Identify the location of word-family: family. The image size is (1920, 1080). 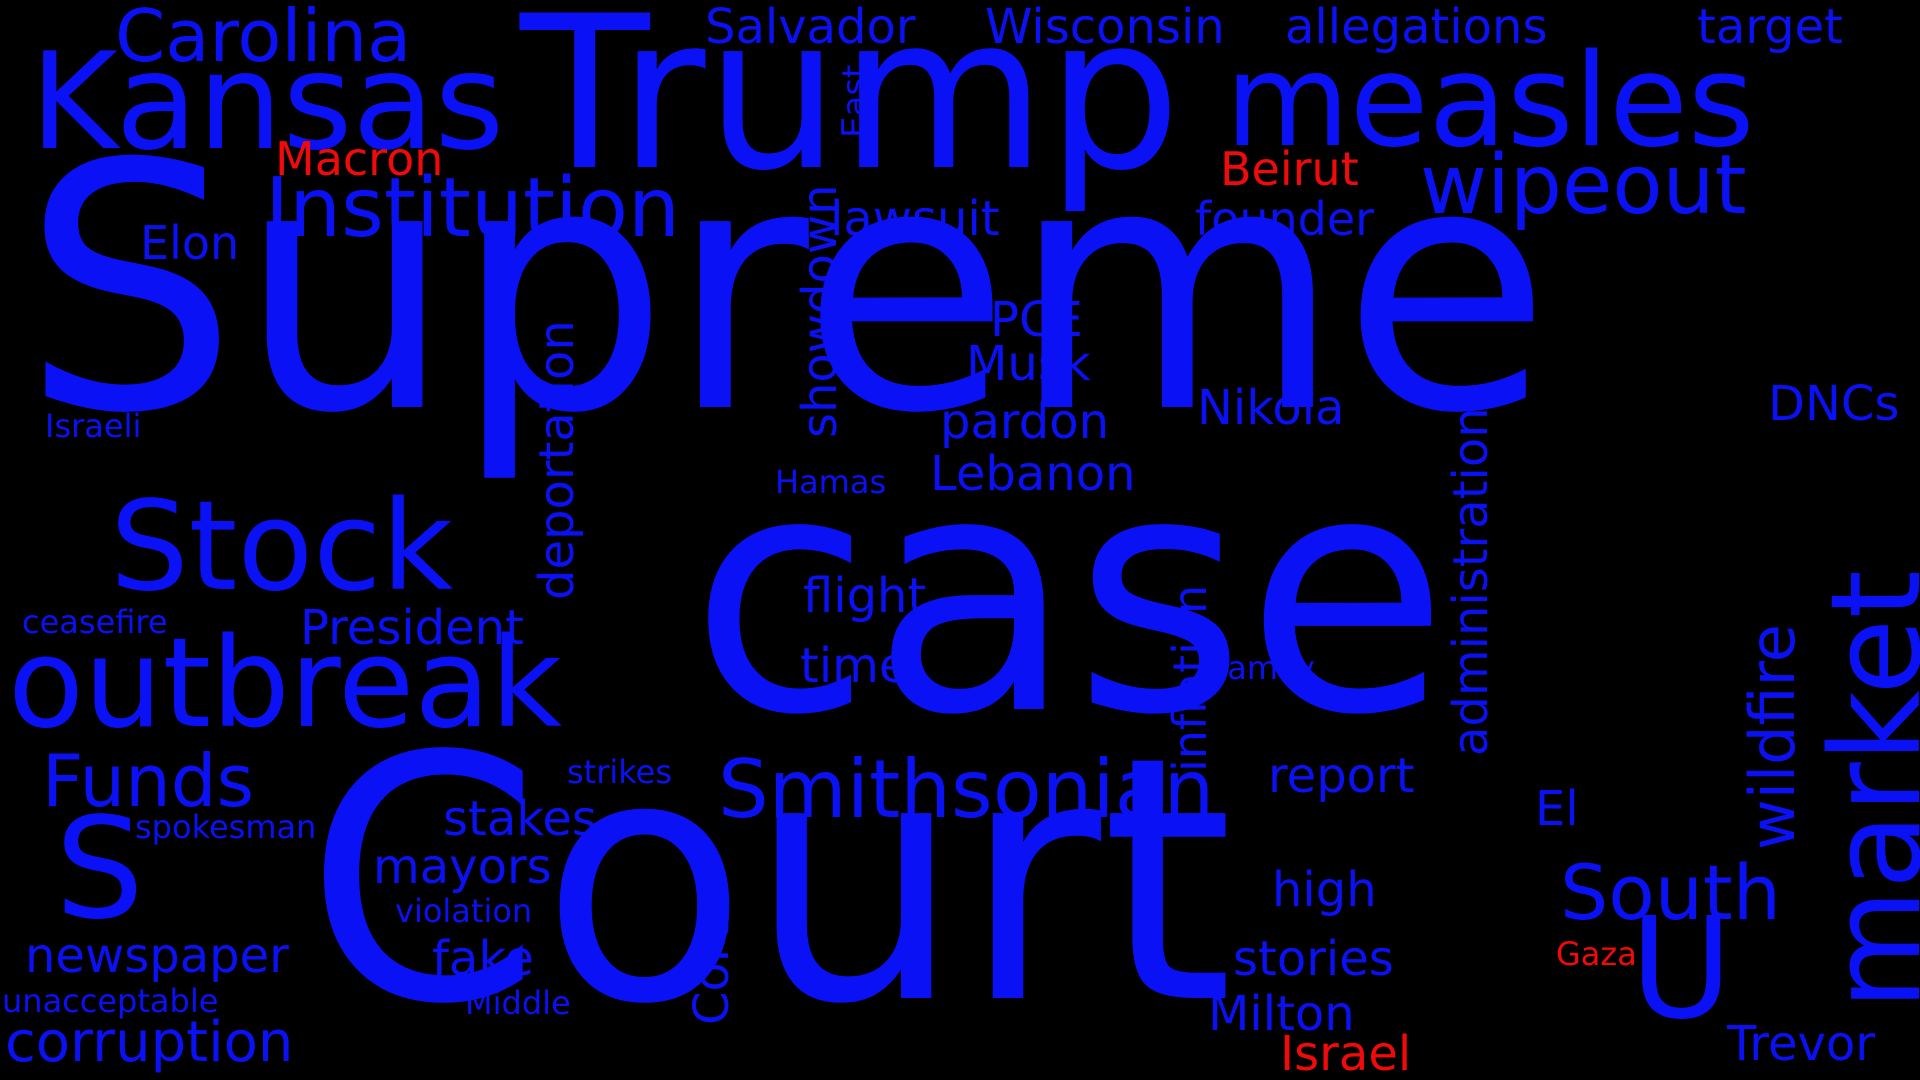
(1265, 668).